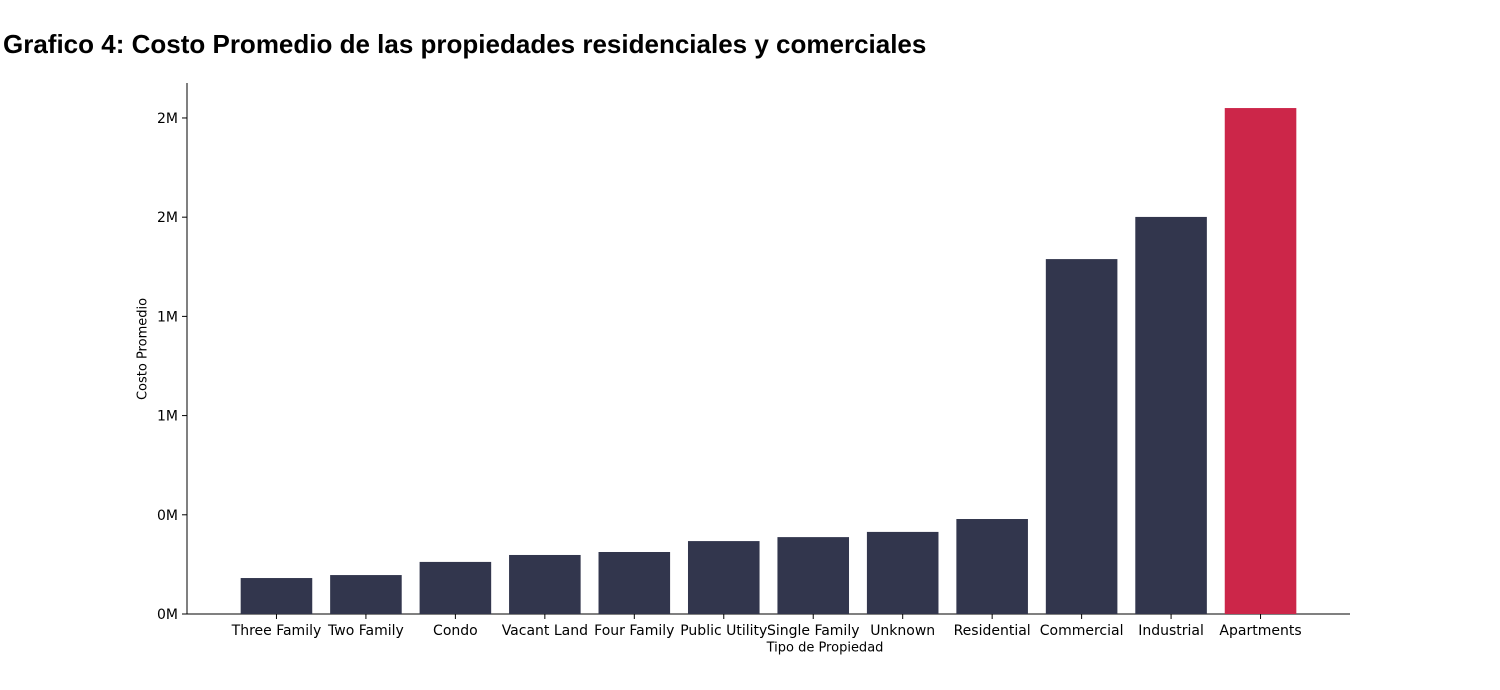 Image resolution: width=1500 pixels, height=690 pixels. Describe the element at coordinates (545, 631) in the screenshot. I see `x-tick-label: Vacant Land` at that location.